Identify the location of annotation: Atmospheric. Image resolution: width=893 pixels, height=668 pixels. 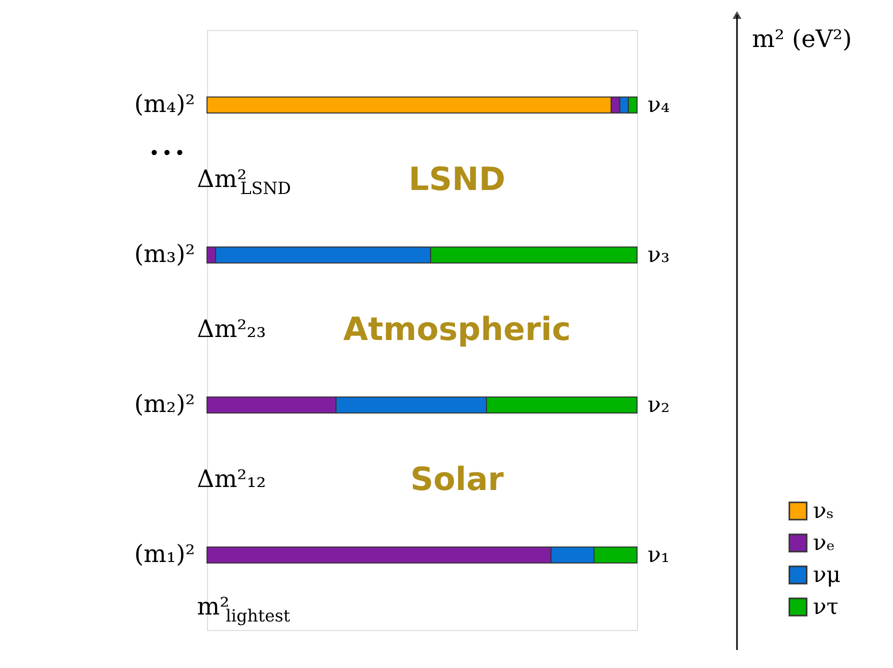
(457, 329).